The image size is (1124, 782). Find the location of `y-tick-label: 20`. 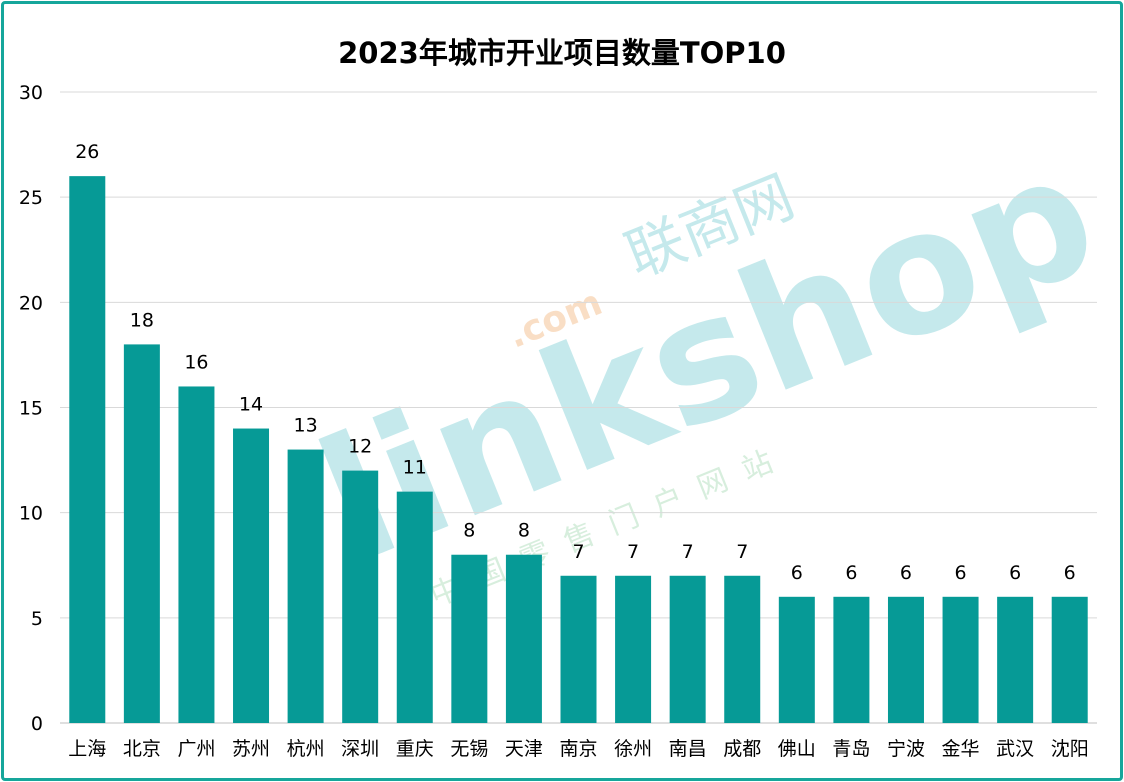

y-tick-label: 20 is located at coordinates (31, 303).